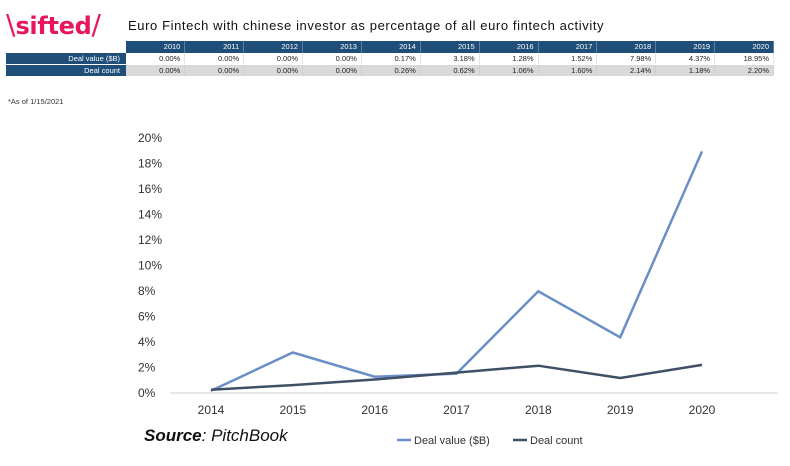  Describe the element at coordinates (509, 70) in the screenshot. I see `table-cell: 1.06%` at that location.